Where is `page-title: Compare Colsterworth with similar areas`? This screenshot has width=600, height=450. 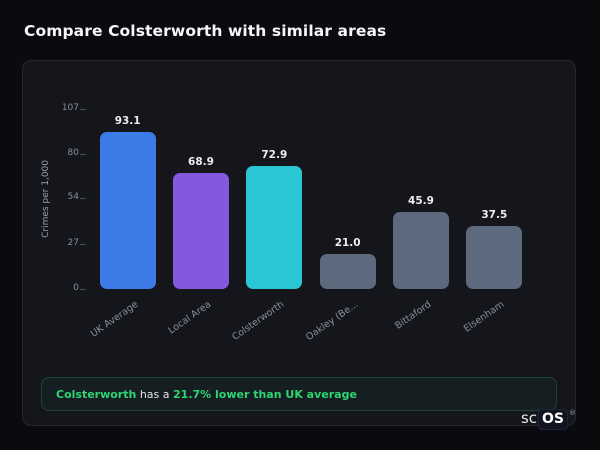
page-title: Compare Colsterworth with similar areas is located at coordinates (205, 31).